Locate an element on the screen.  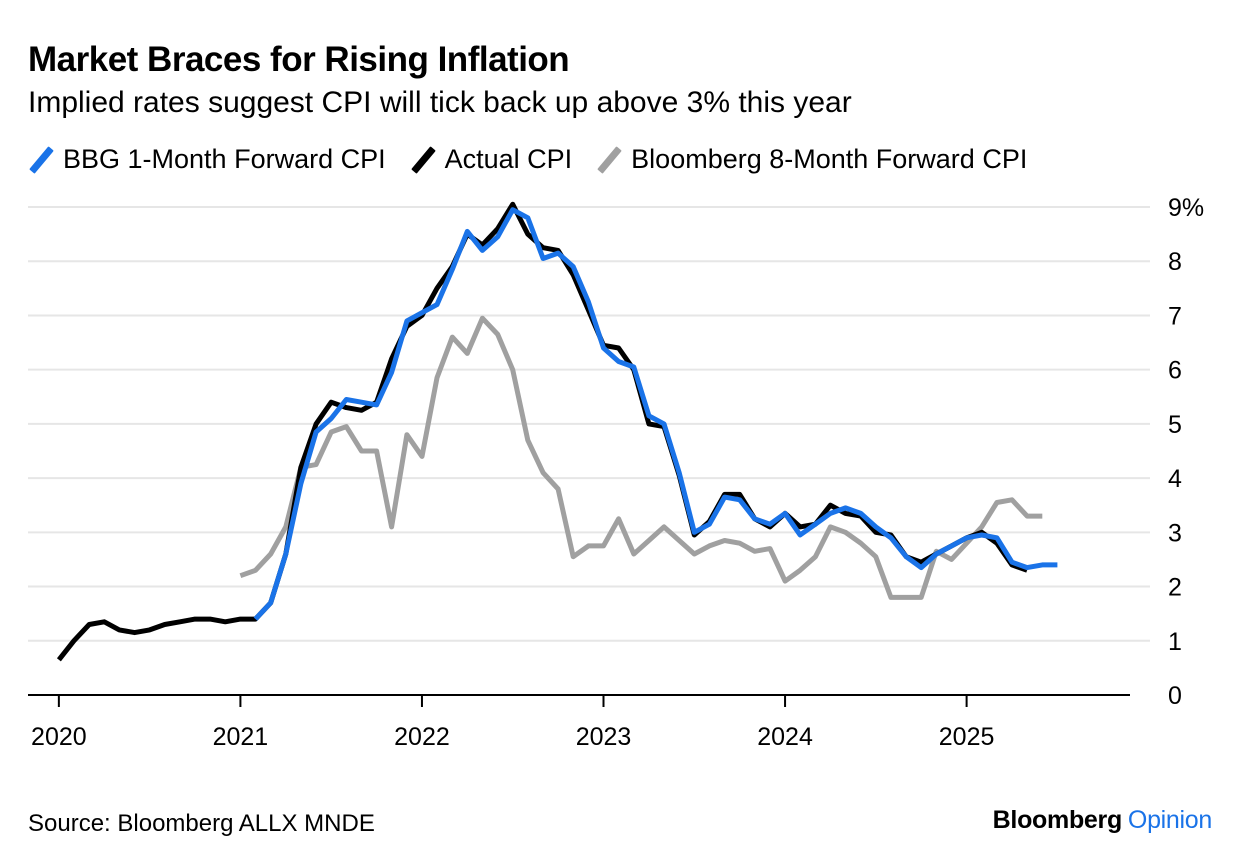
y-tick-label-6: 6 is located at coordinates (1175, 371).